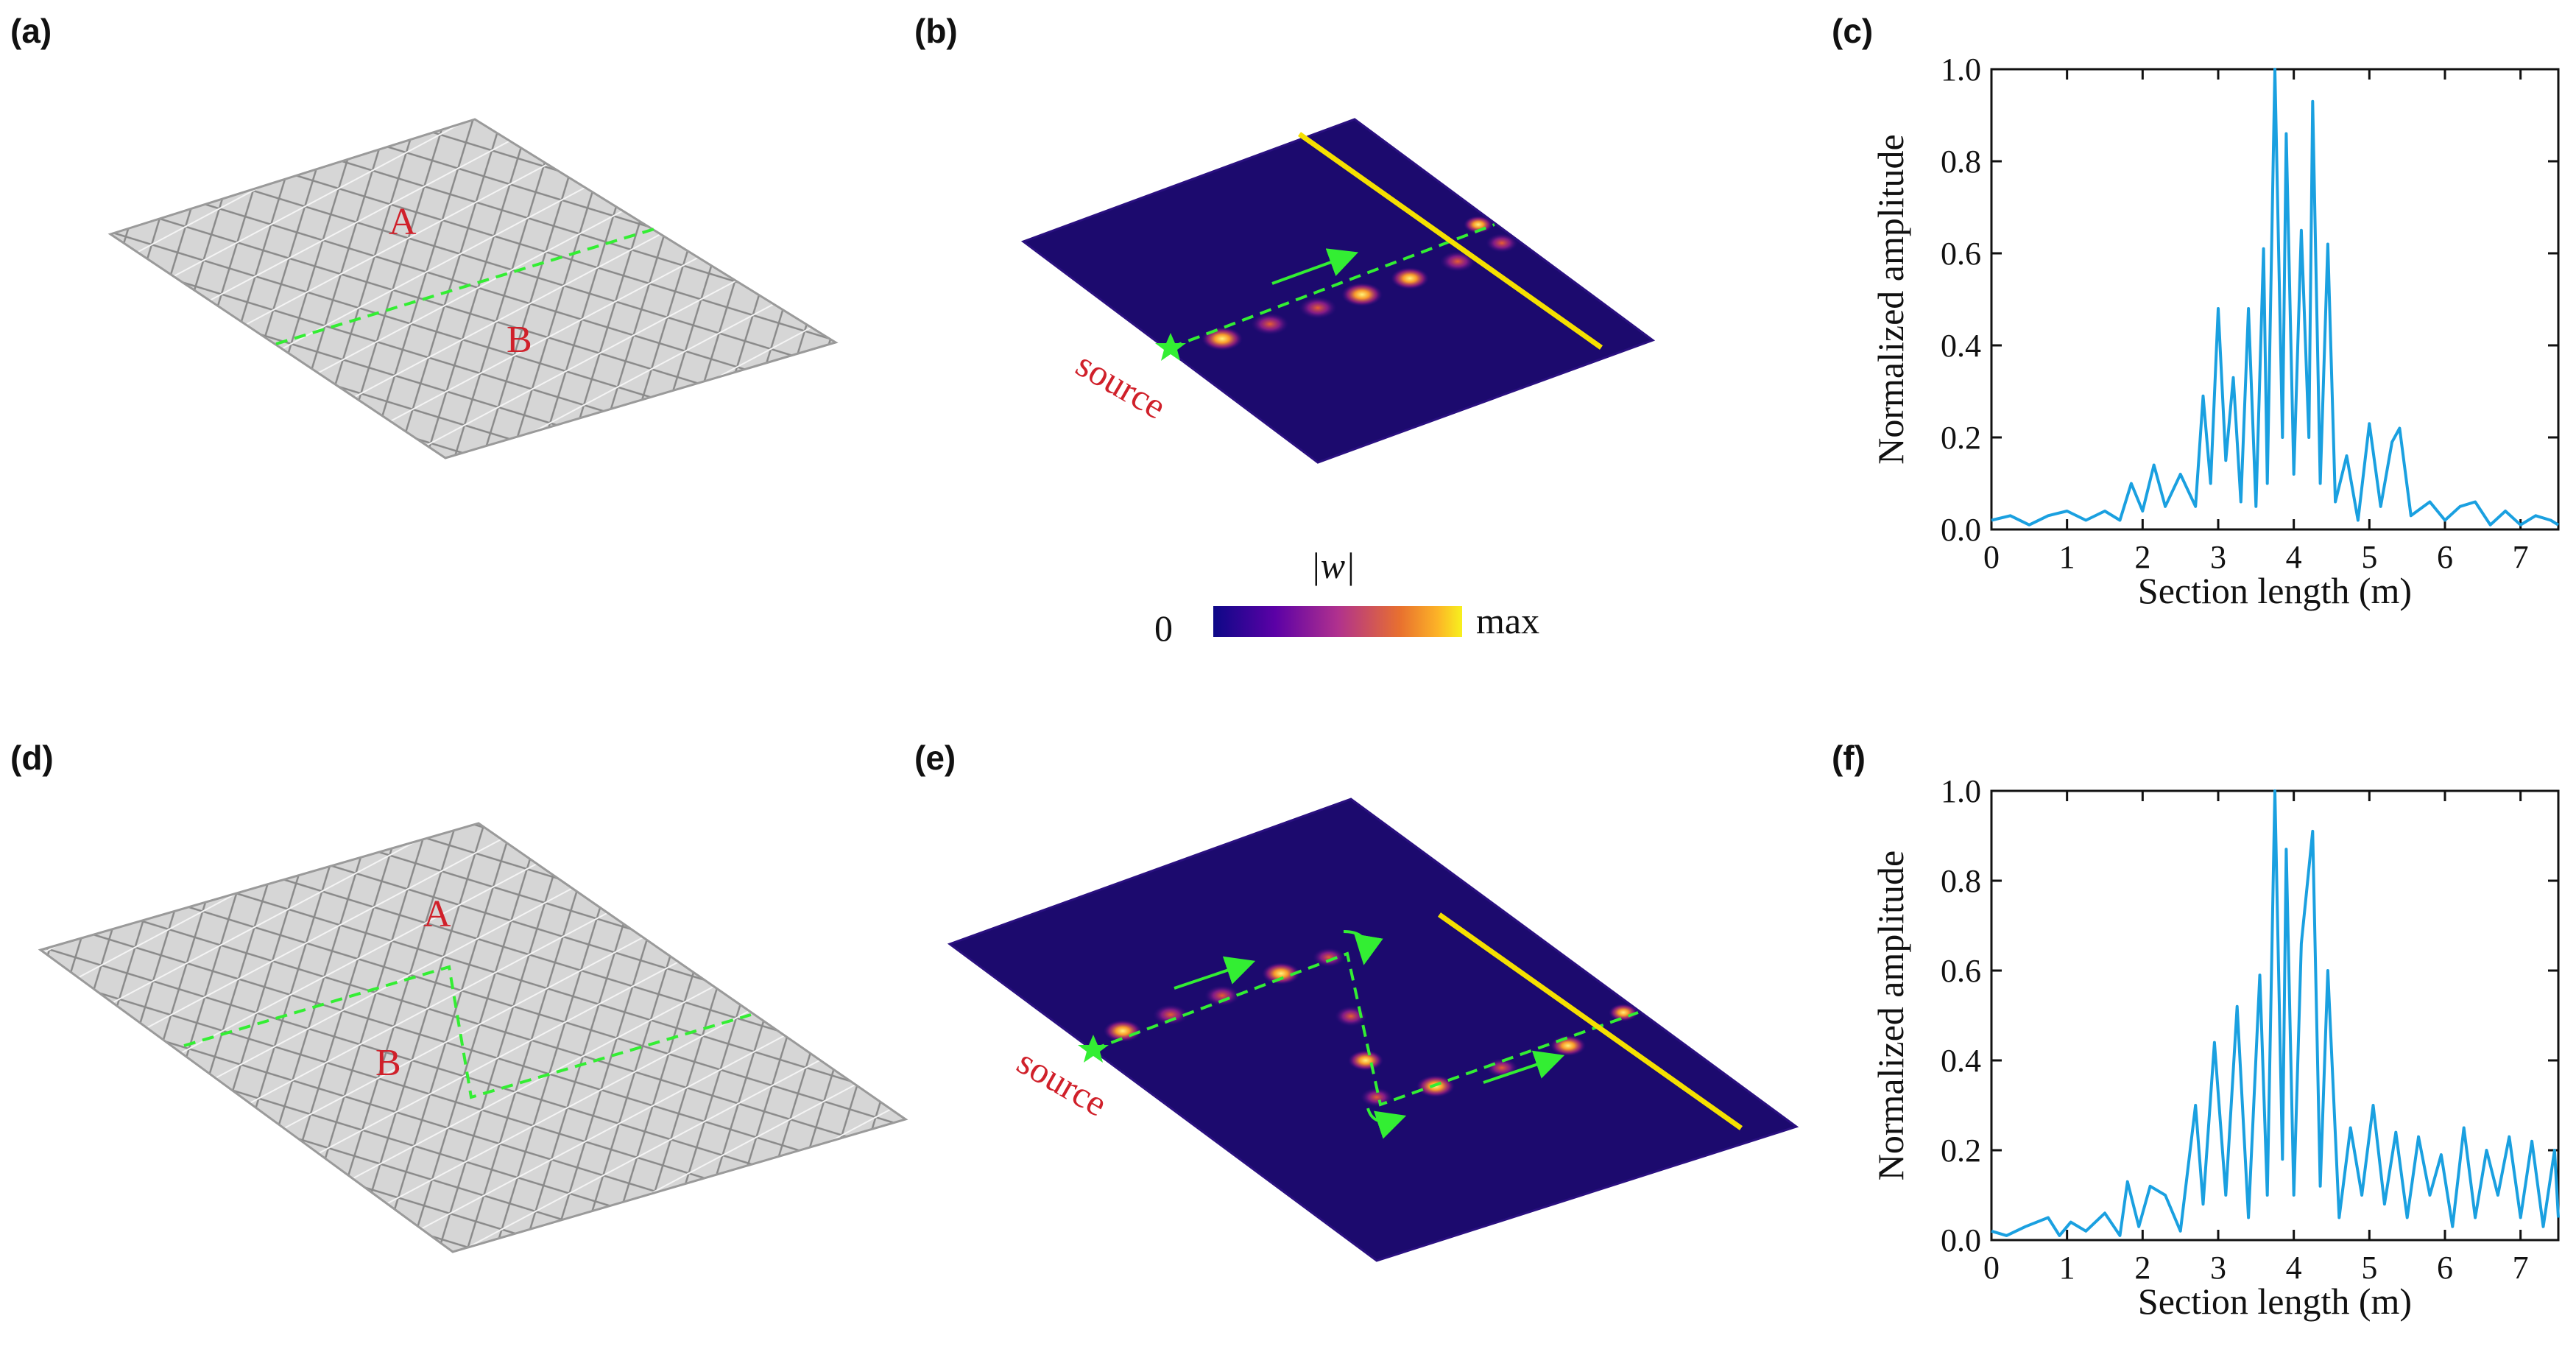 This screenshot has width=2576, height=1366. What do you see at coordinates (936, 31) in the screenshot?
I see `panel-label-b: (b)` at bounding box center [936, 31].